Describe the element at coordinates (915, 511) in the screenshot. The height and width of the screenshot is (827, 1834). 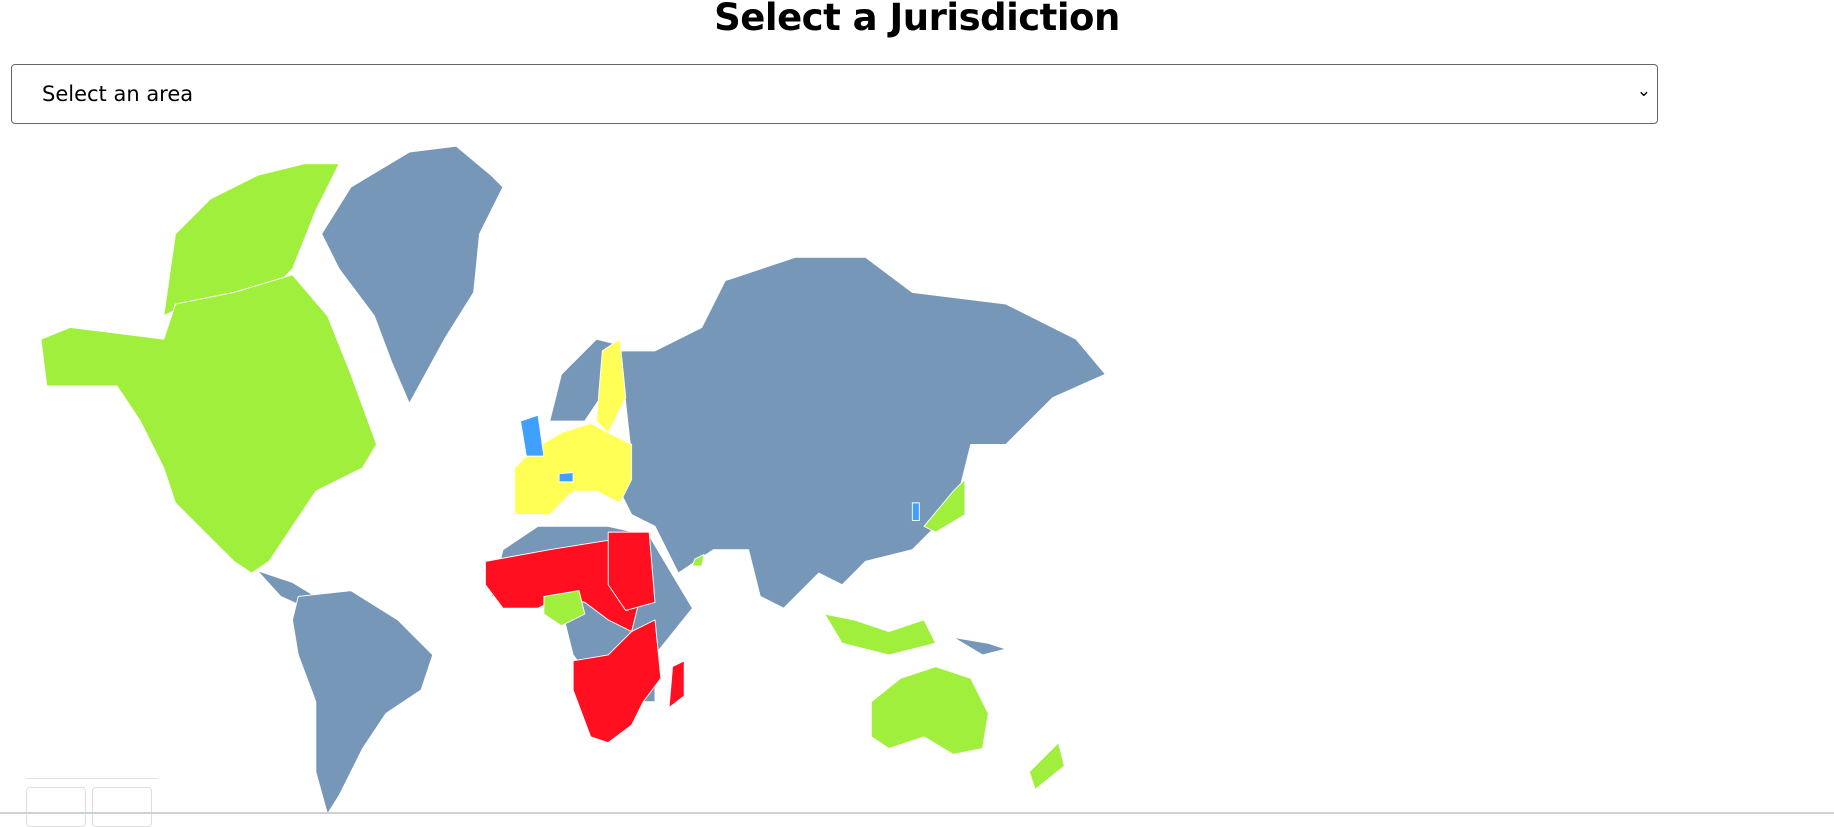
I see `region-korea` at that location.